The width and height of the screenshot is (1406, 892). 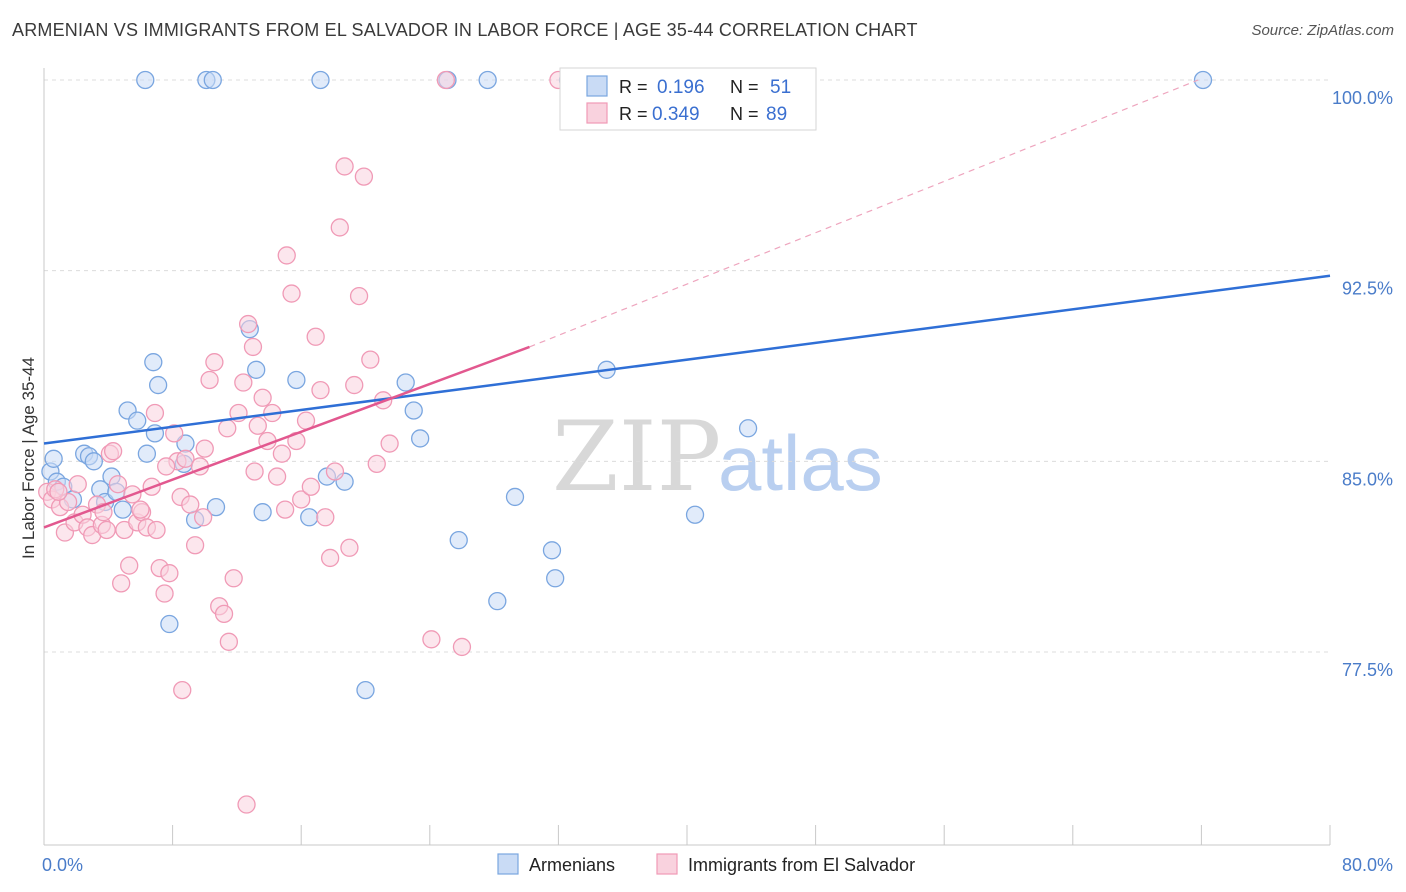 What do you see at coordinates (687, 835) in the screenshot?
I see `x-ticks` at bounding box center [687, 835].